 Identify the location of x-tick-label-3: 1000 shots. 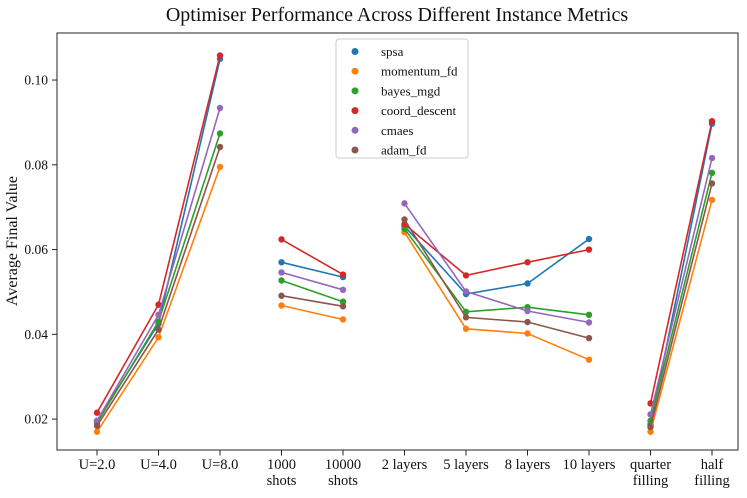
(282, 473).